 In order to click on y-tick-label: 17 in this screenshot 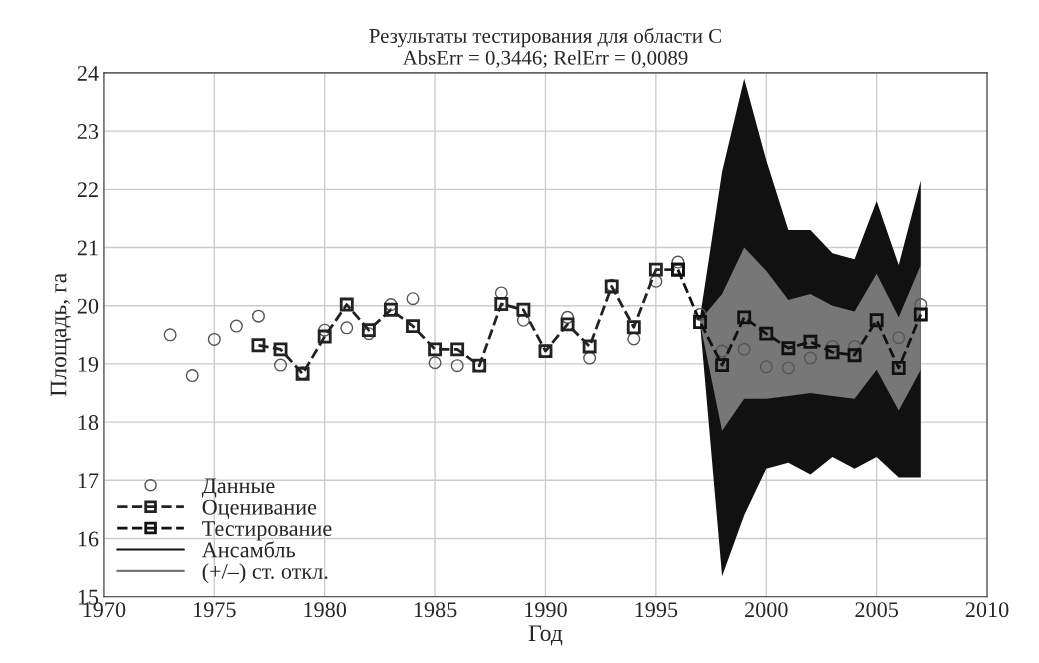, I will do `click(88, 481)`.